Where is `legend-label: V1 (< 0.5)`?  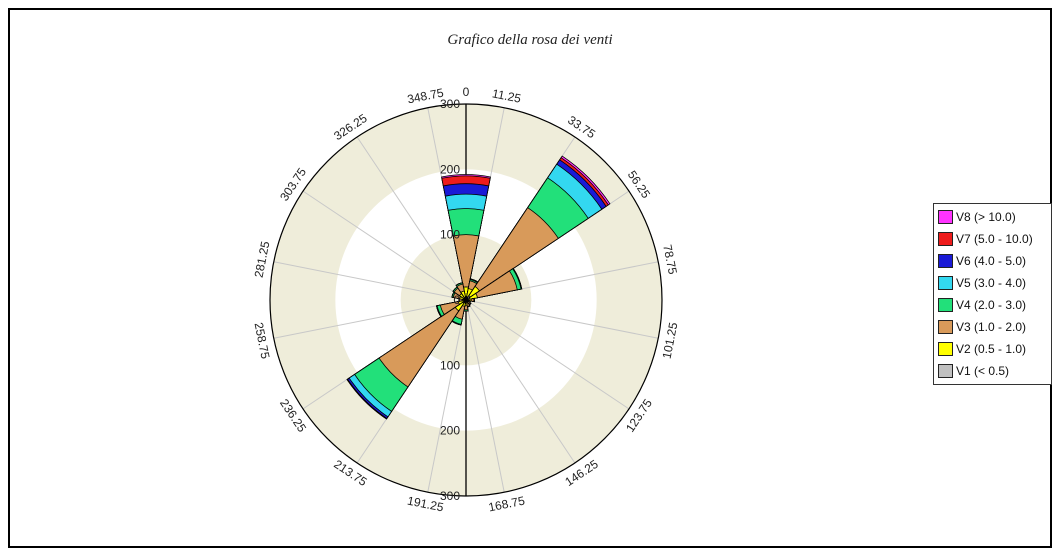
legend-label: V1 (< 0.5) is located at coordinates (983, 371).